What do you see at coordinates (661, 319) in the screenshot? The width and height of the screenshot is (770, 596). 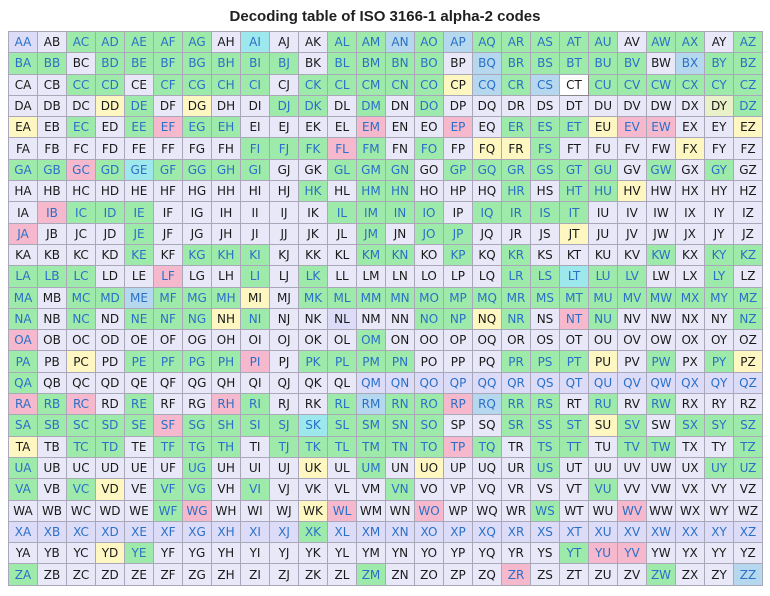 I see `code-cell-nw: NW` at bounding box center [661, 319].